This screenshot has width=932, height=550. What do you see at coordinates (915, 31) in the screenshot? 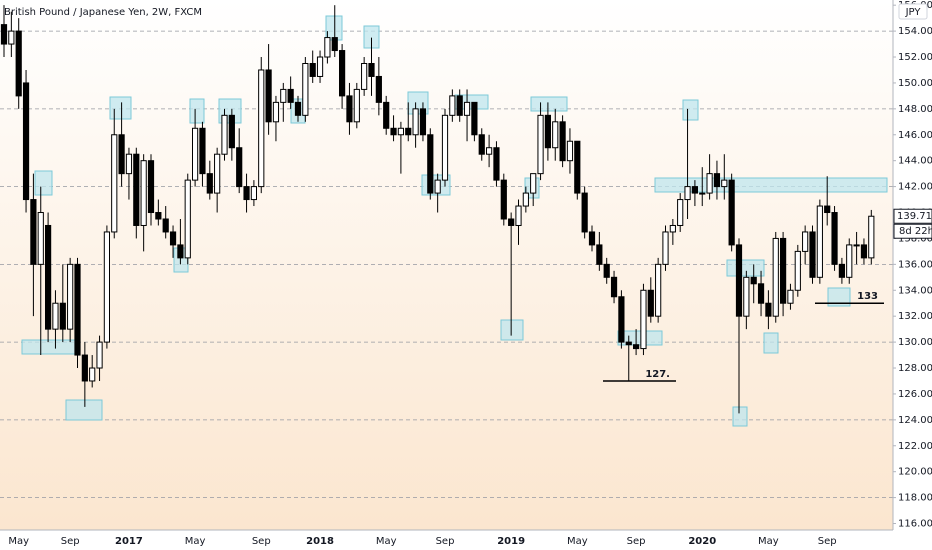
I see `y-tick-label: 154.000` at bounding box center [915, 31].